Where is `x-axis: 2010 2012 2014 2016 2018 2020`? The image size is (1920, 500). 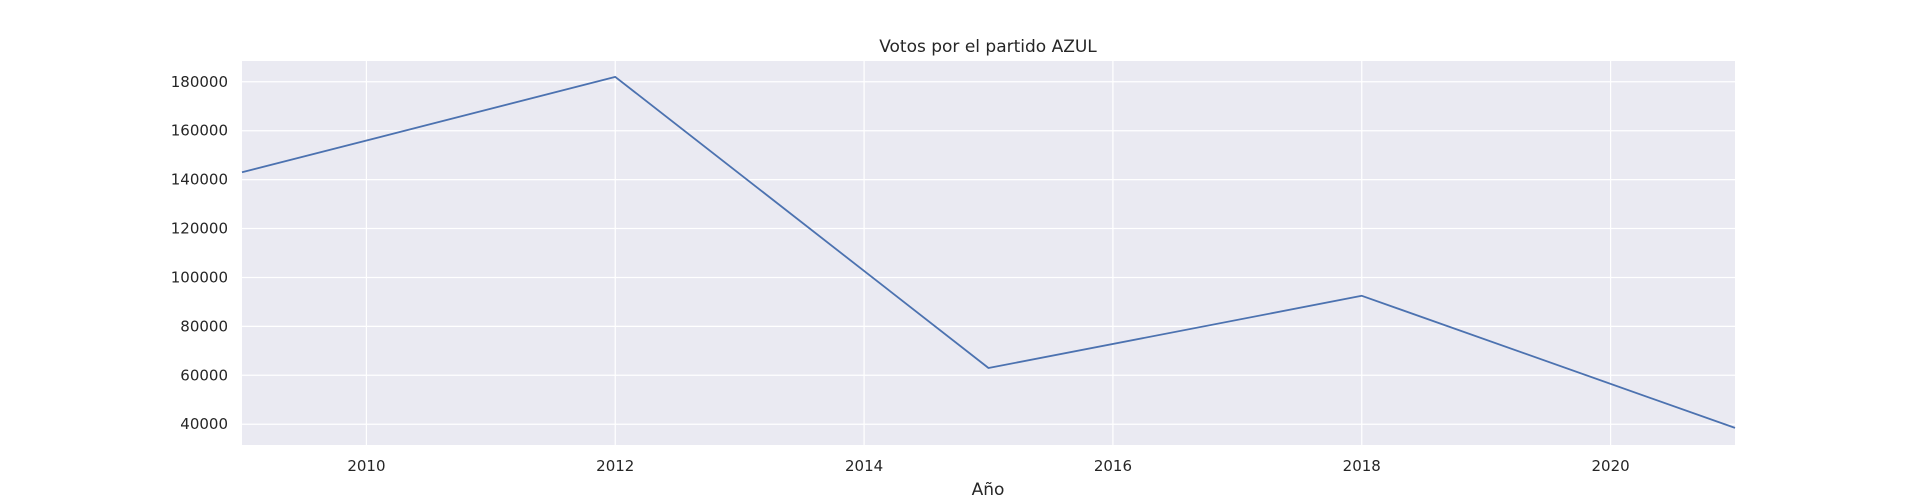 x-axis: 2010 2012 2014 2016 2018 2020 is located at coordinates (988, 466).